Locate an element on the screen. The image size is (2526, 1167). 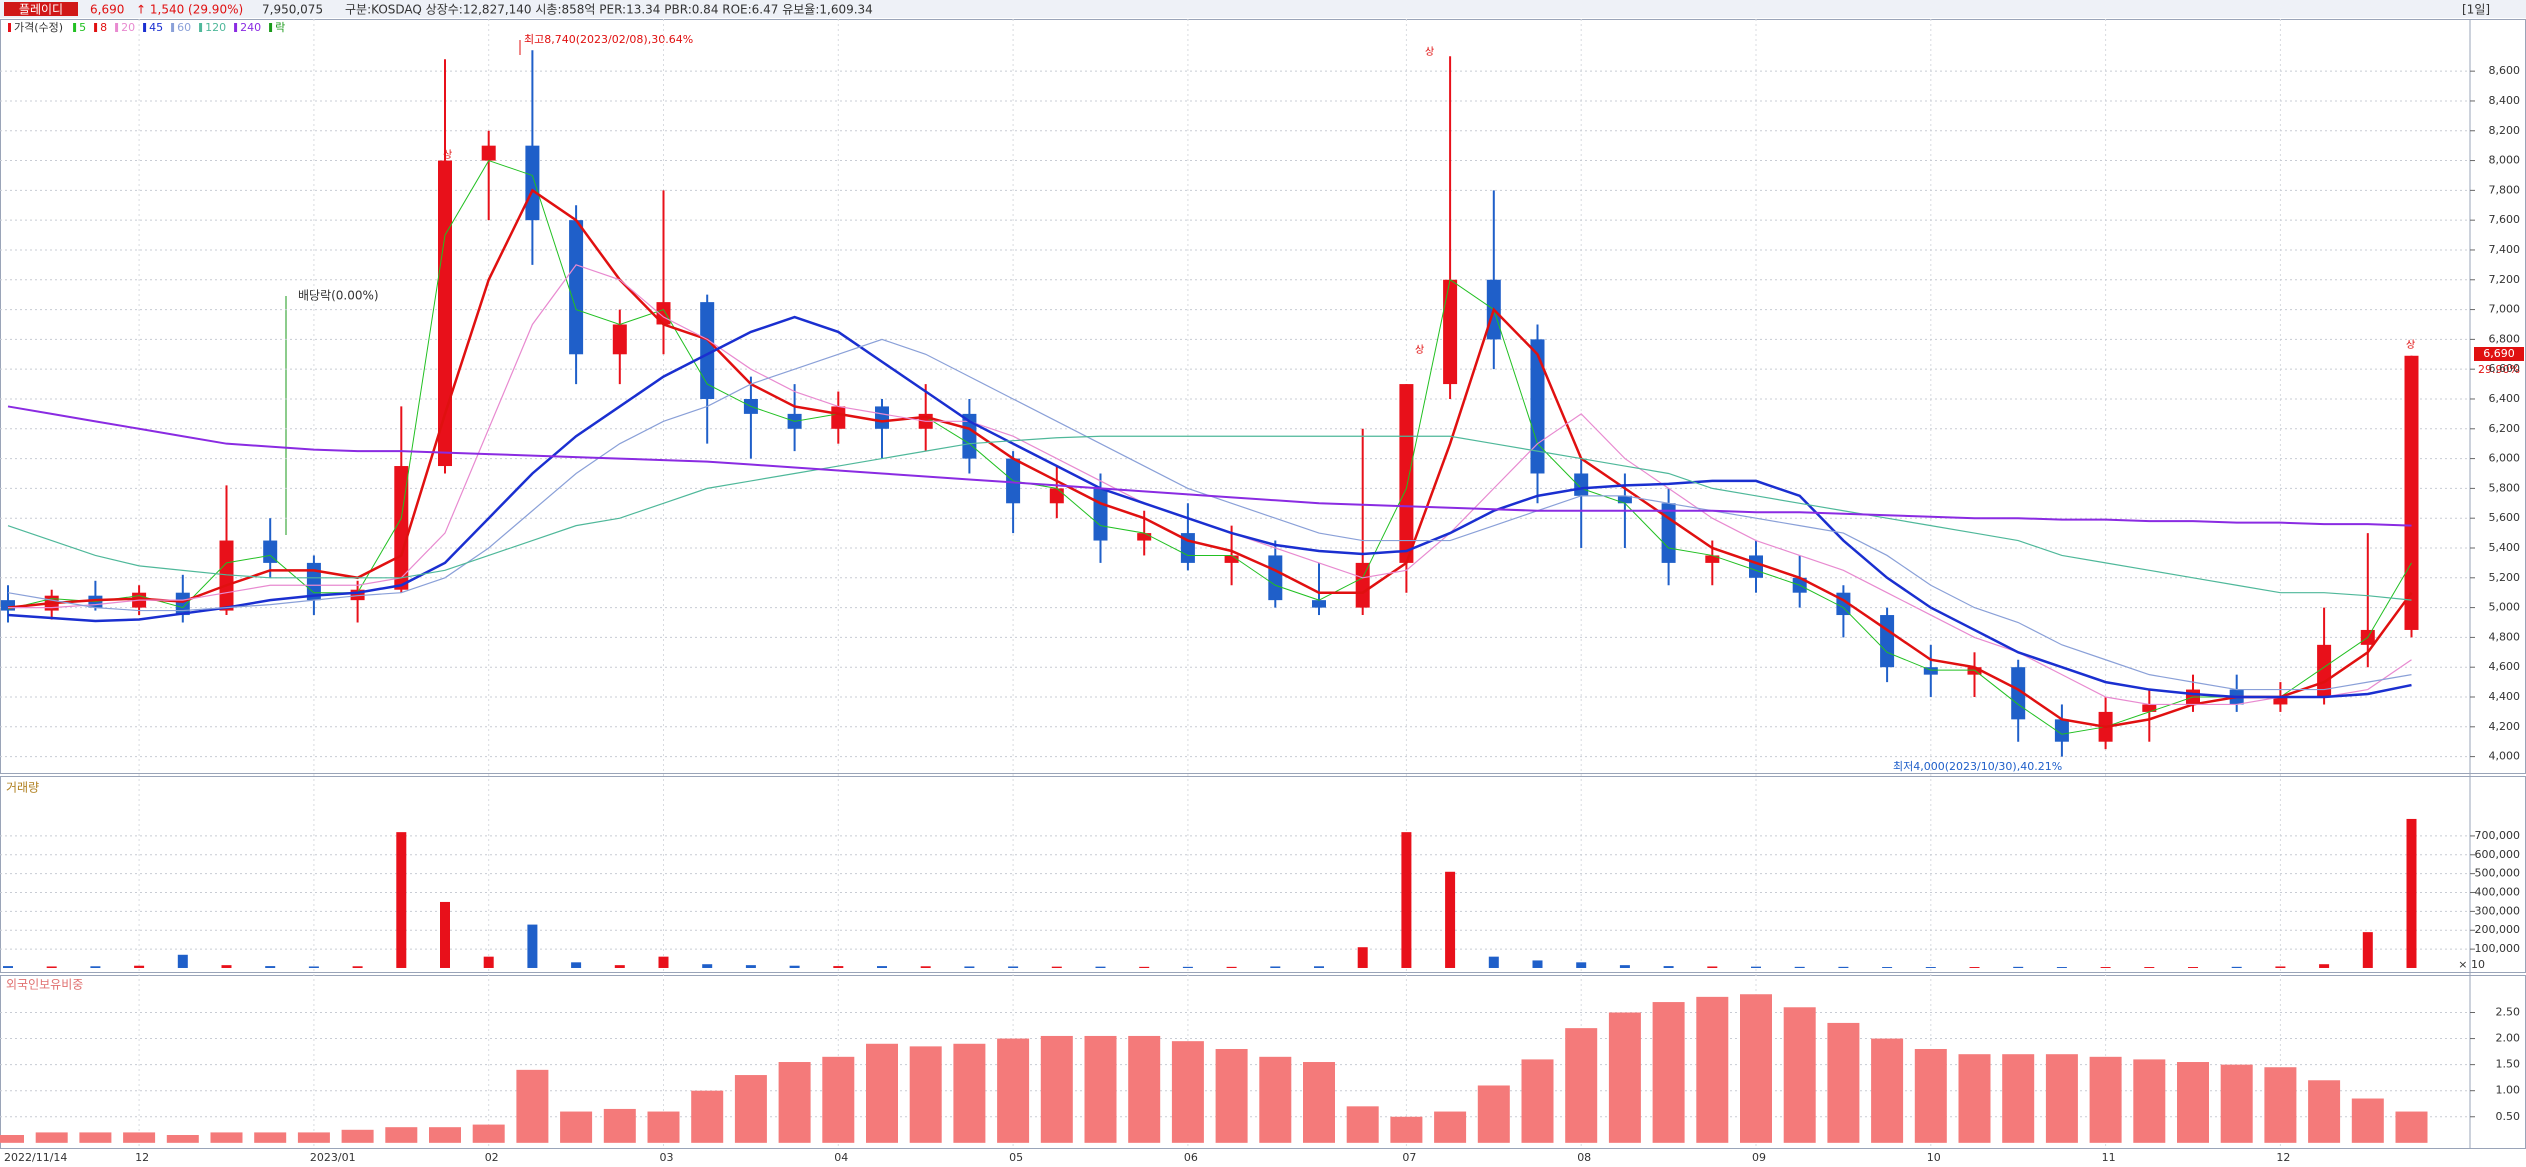
x-tick-label: 06 is located at coordinates (1191, 1157).